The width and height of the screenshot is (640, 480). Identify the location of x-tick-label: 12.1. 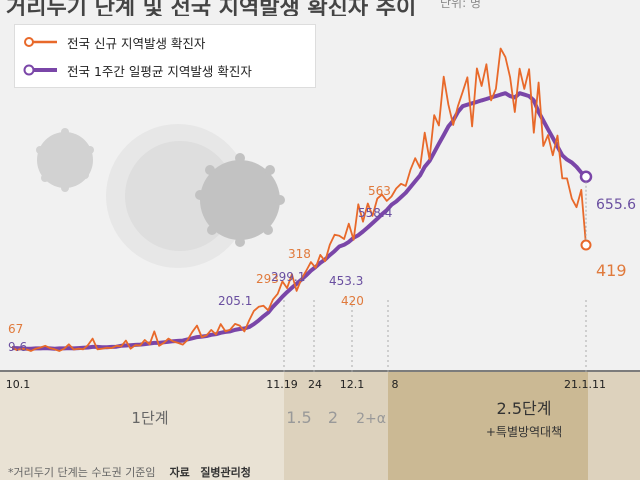
(352, 384).